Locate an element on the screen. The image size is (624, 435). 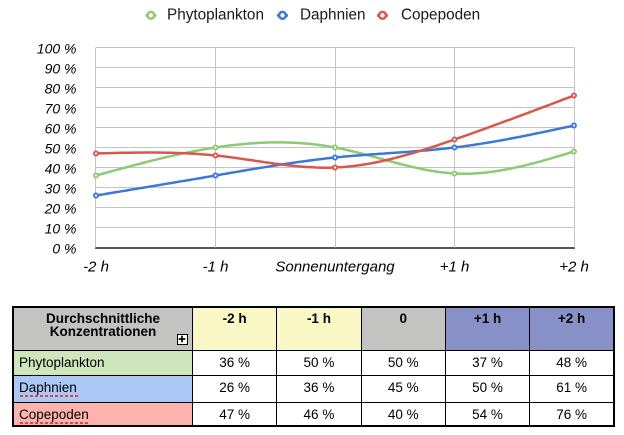
svg-text: -2 h is located at coordinates (96, 267).